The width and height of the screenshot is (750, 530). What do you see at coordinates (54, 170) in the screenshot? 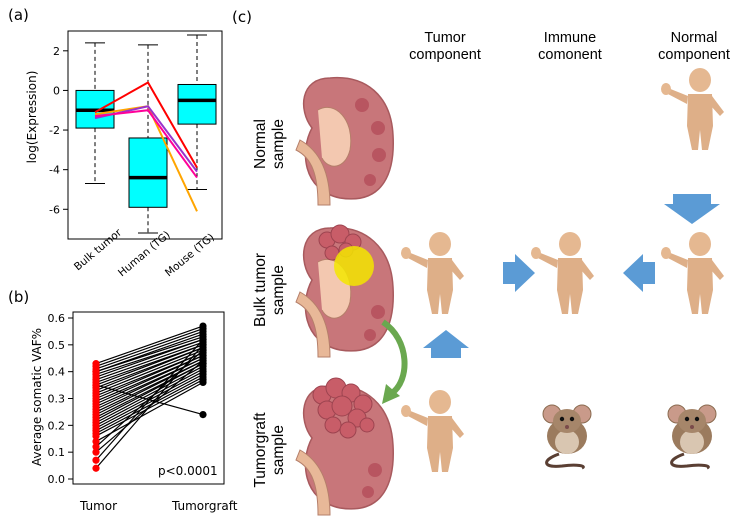
I see `a-ytick-label: -4` at bounding box center [54, 170].